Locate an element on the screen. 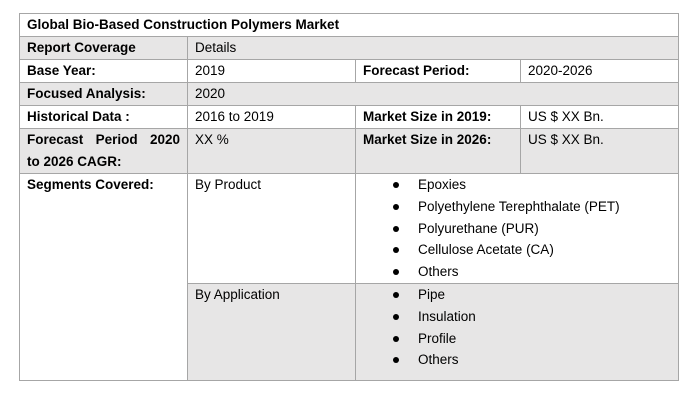  base-year-label: Base Year: is located at coordinates (103, 71).